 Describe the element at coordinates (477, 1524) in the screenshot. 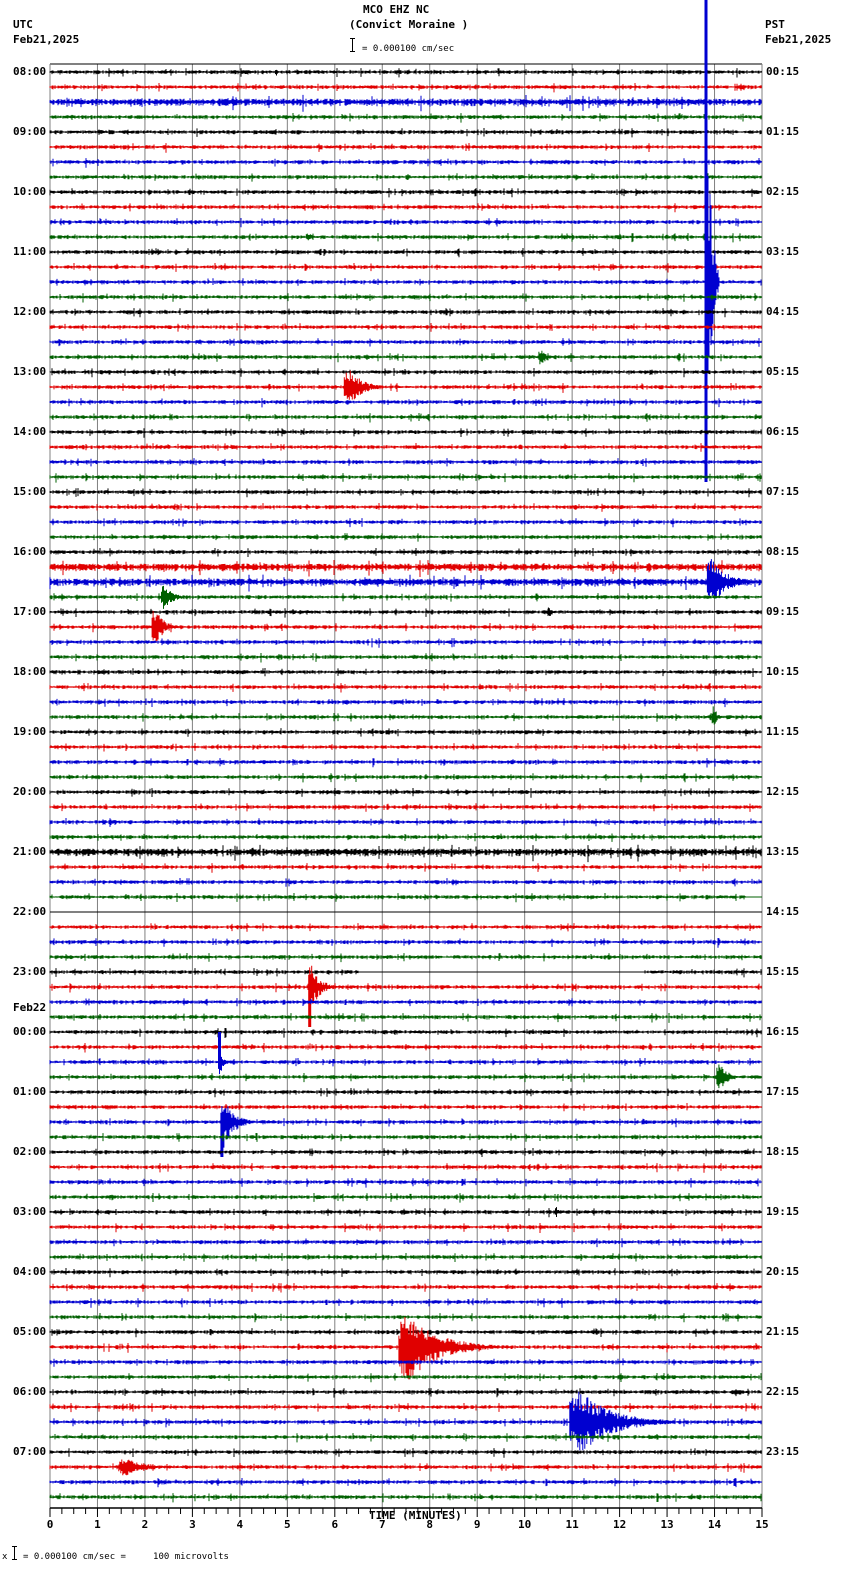

I see `svg-text: 9` at that location.